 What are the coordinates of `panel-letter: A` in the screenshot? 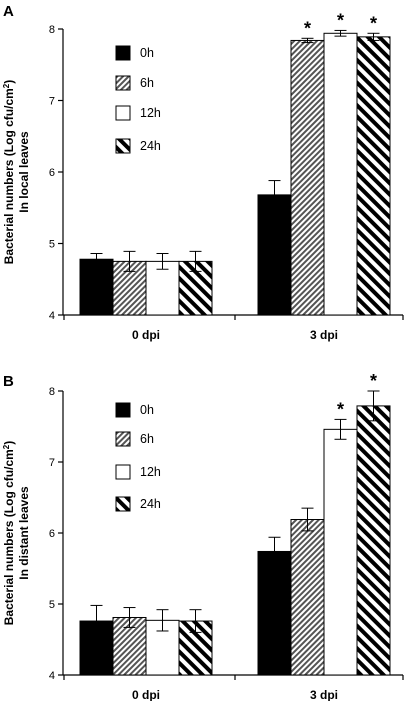 It's located at (8, 11).